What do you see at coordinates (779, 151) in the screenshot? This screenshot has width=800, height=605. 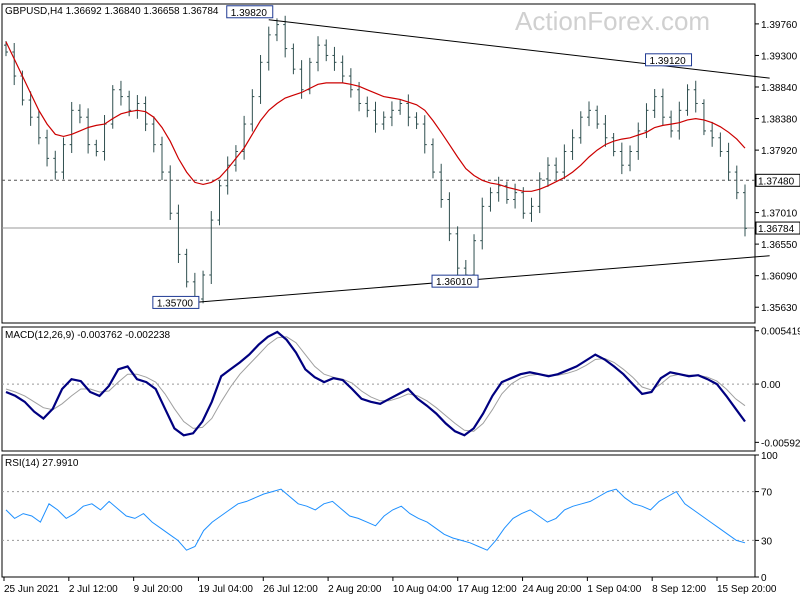 I see `y-tick-label: 1.37920` at bounding box center [779, 151].